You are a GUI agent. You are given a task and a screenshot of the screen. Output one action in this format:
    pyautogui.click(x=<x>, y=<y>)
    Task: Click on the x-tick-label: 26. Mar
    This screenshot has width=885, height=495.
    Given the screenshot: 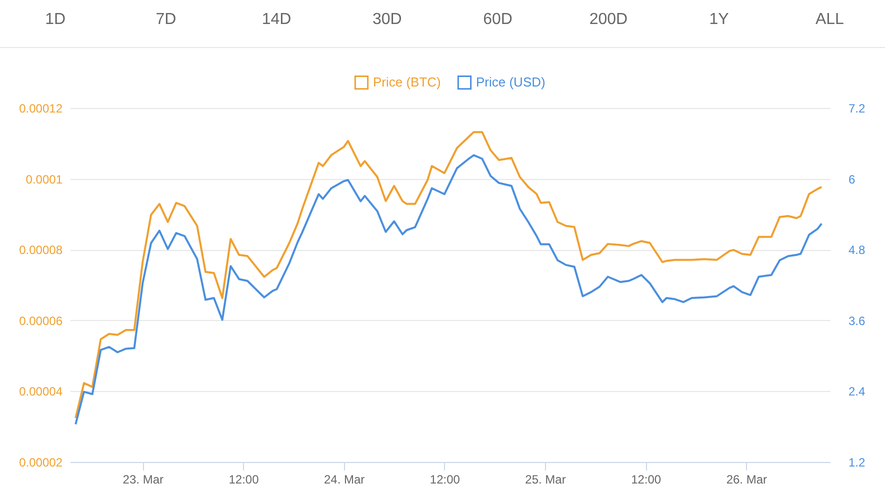 What is the action you would take?
    pyautogui.click(x=747, y=479)
    